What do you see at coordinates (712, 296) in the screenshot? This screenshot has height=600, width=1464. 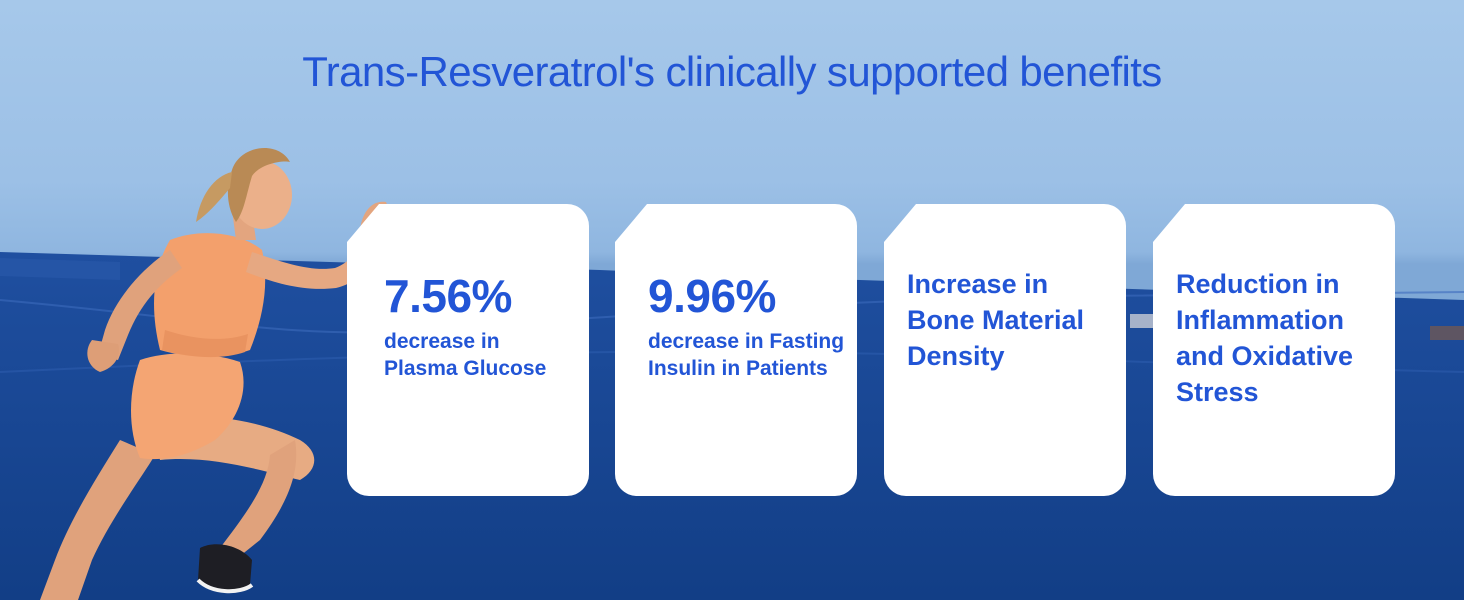 I see `stat-value: 9.96%` at bounding box center [712, 296].